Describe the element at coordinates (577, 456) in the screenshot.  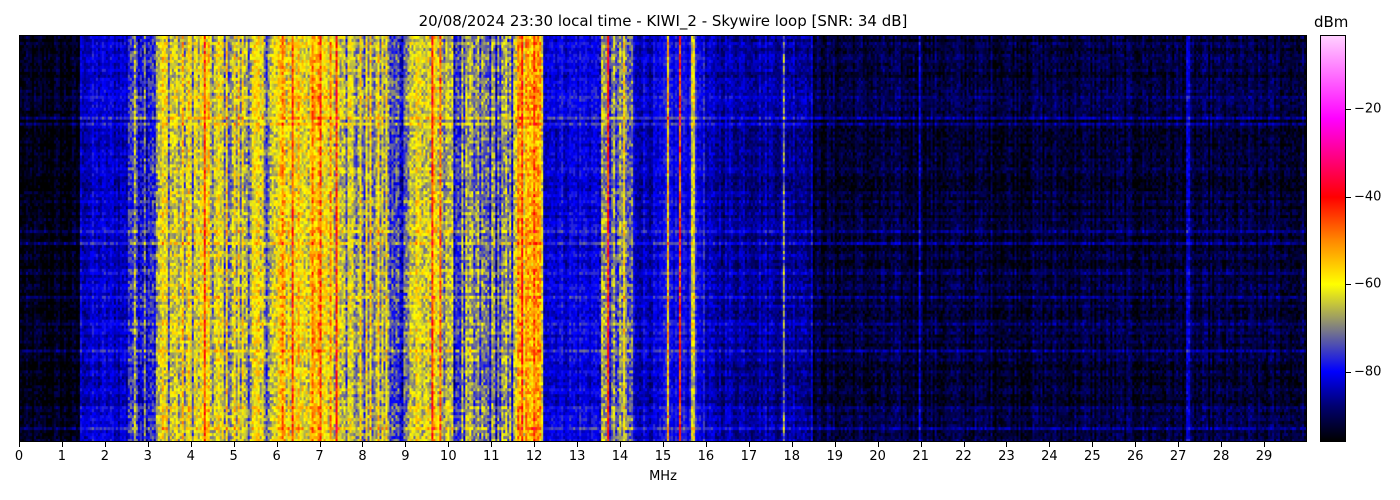
I see `x-tick-label: 13` at that location.